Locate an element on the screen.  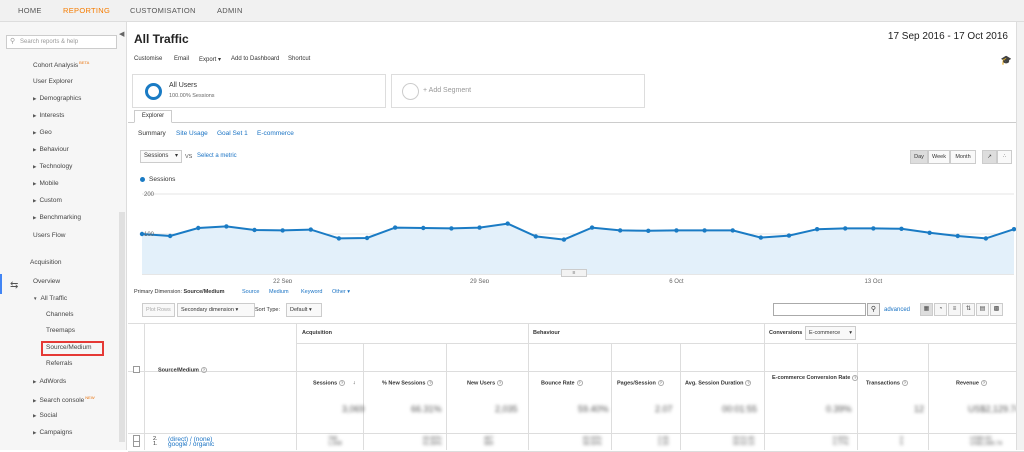
subtab-ecommerce: E-commerce is located at coordinates (275, 133).